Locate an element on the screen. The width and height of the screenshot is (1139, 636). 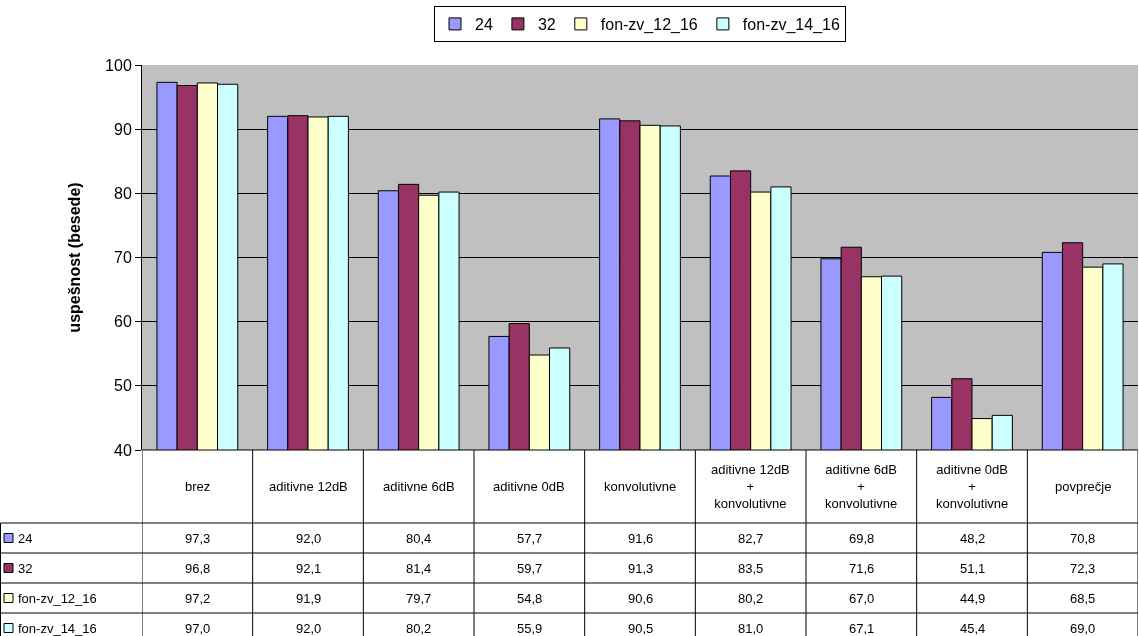
legend-label: fon-zv_12_16 is located at coordinates (649, 25).